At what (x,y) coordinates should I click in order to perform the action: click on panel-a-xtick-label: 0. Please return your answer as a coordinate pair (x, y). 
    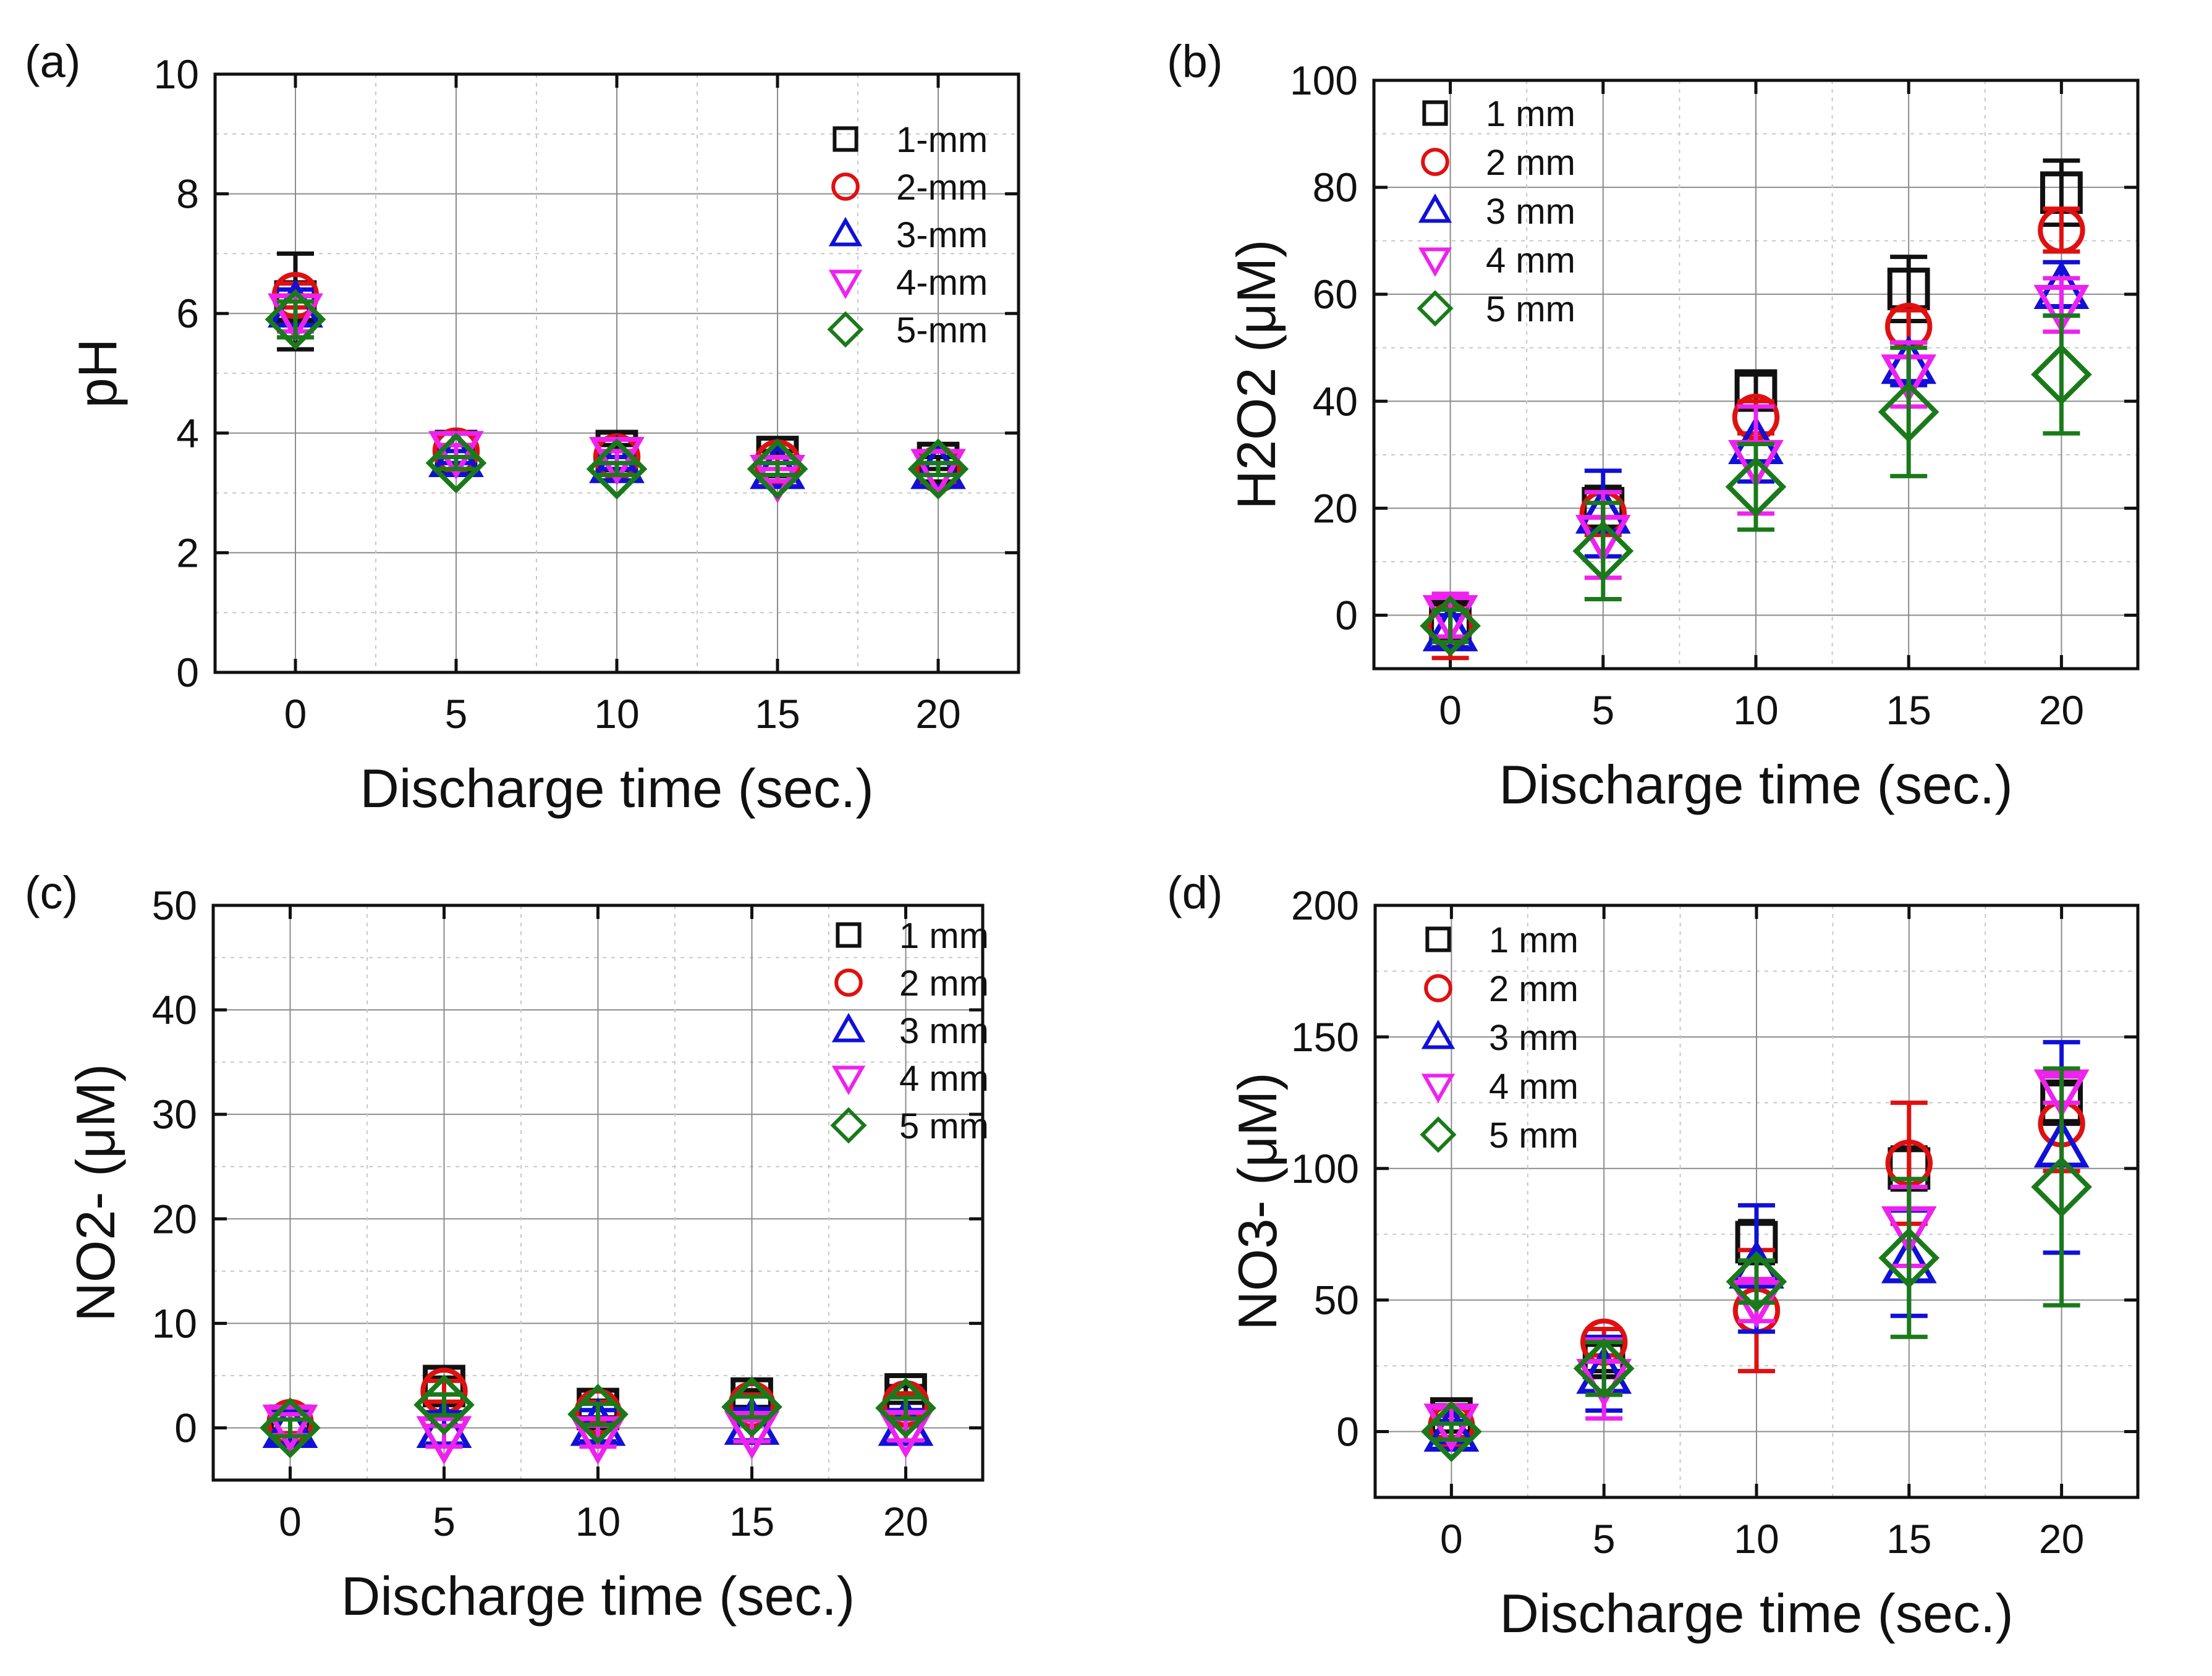
    Looking at the image, I should click on (295, 714).